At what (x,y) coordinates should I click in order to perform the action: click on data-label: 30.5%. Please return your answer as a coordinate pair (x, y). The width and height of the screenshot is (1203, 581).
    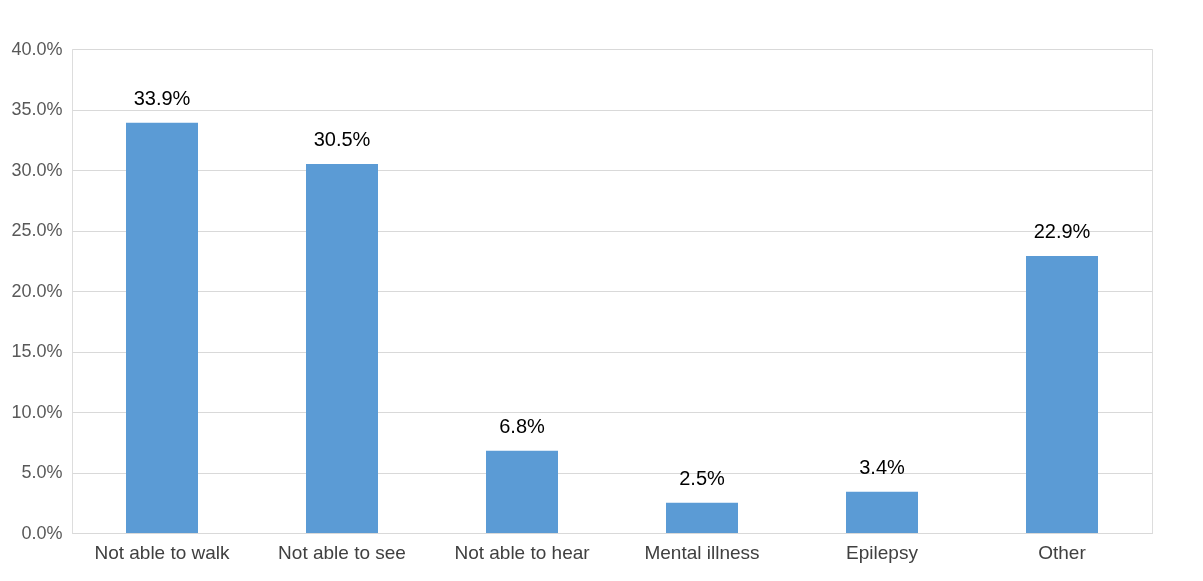
    Looking at the image, I should click on (342, 138).